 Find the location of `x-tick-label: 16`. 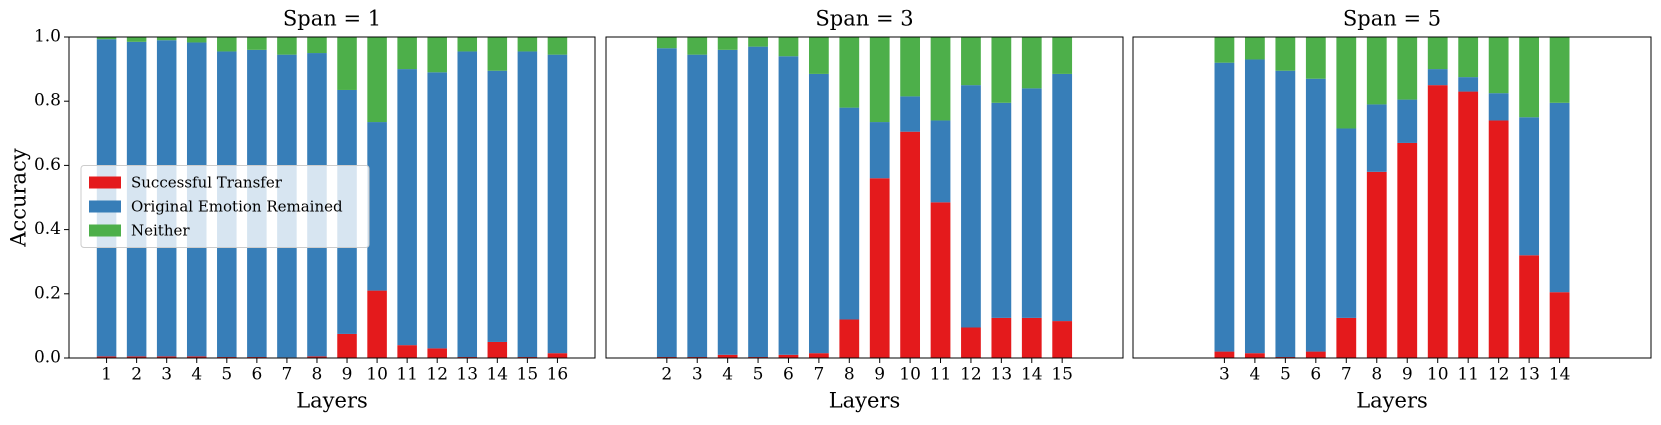

x-tick-label: 16 is located at coordinates (558, 375).